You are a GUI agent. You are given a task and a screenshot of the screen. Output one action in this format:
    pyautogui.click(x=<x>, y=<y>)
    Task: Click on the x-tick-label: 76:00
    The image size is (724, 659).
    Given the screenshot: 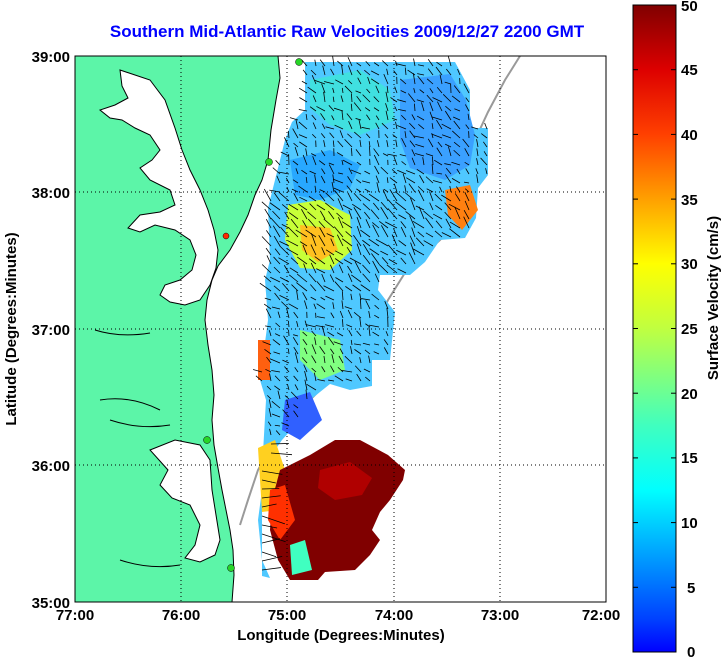 What is the action you would take?
    pyautogui.click(x=181, y=615)
    